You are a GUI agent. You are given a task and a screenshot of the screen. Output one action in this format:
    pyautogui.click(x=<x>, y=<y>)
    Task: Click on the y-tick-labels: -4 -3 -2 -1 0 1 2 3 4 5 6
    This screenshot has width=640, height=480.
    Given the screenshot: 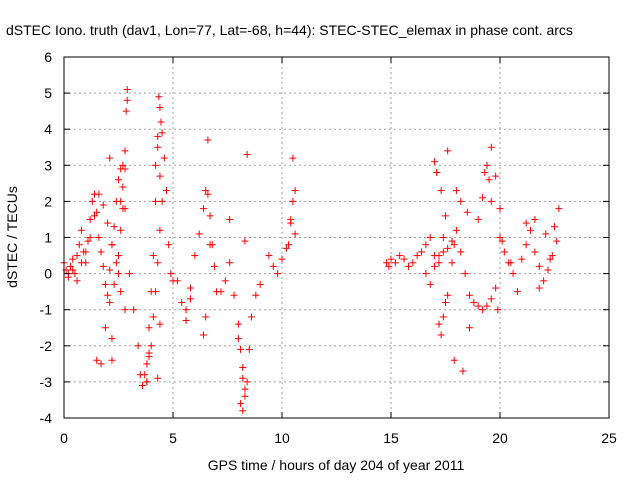 What is the action you would take?
    pyautogui.click(x=46, y=237)
    